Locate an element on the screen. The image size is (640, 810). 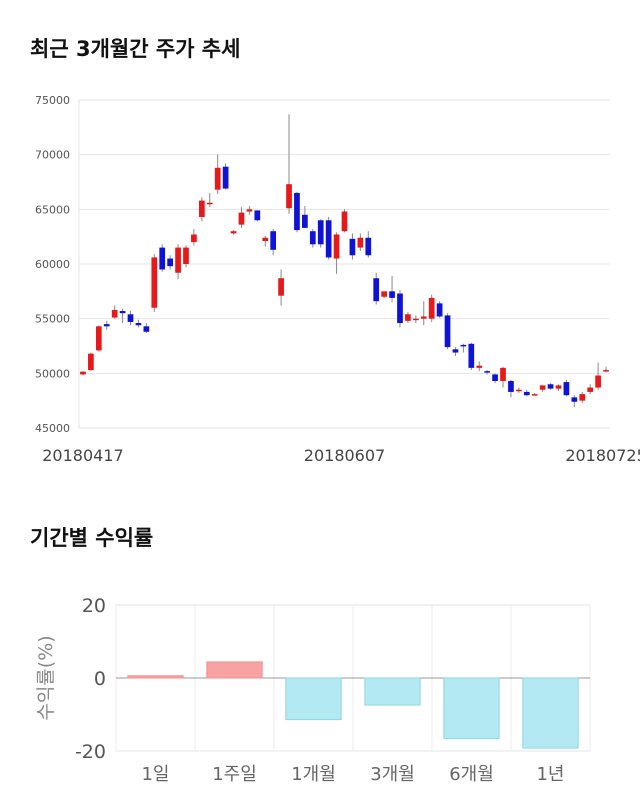
x-tick-label: 1일 is located at coordinates (155, 774).